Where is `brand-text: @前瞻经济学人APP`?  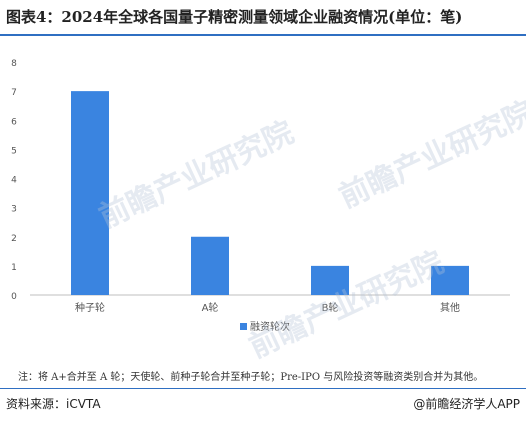 brand-text: @前瞻经济学人APP is located at coordinates (466, 404).